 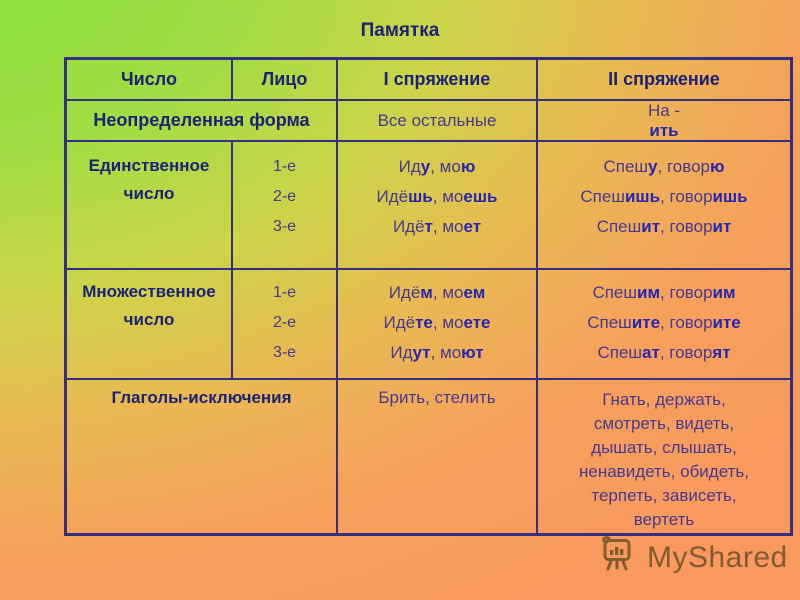 I want to click on easel-chart-icon, so click(x=618, y=557).